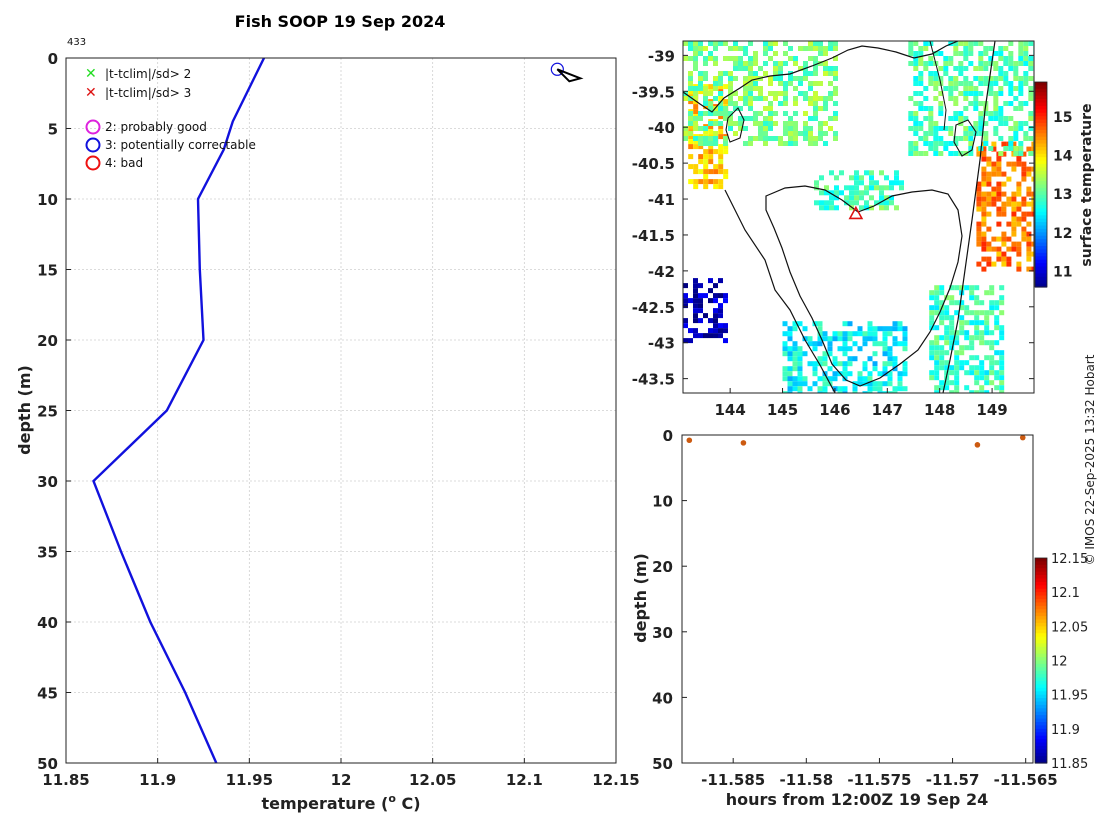 The height and width of the screenshot is (820, 1100). I want to click on time-x-tick-label: -11.57, so click(953, 780).